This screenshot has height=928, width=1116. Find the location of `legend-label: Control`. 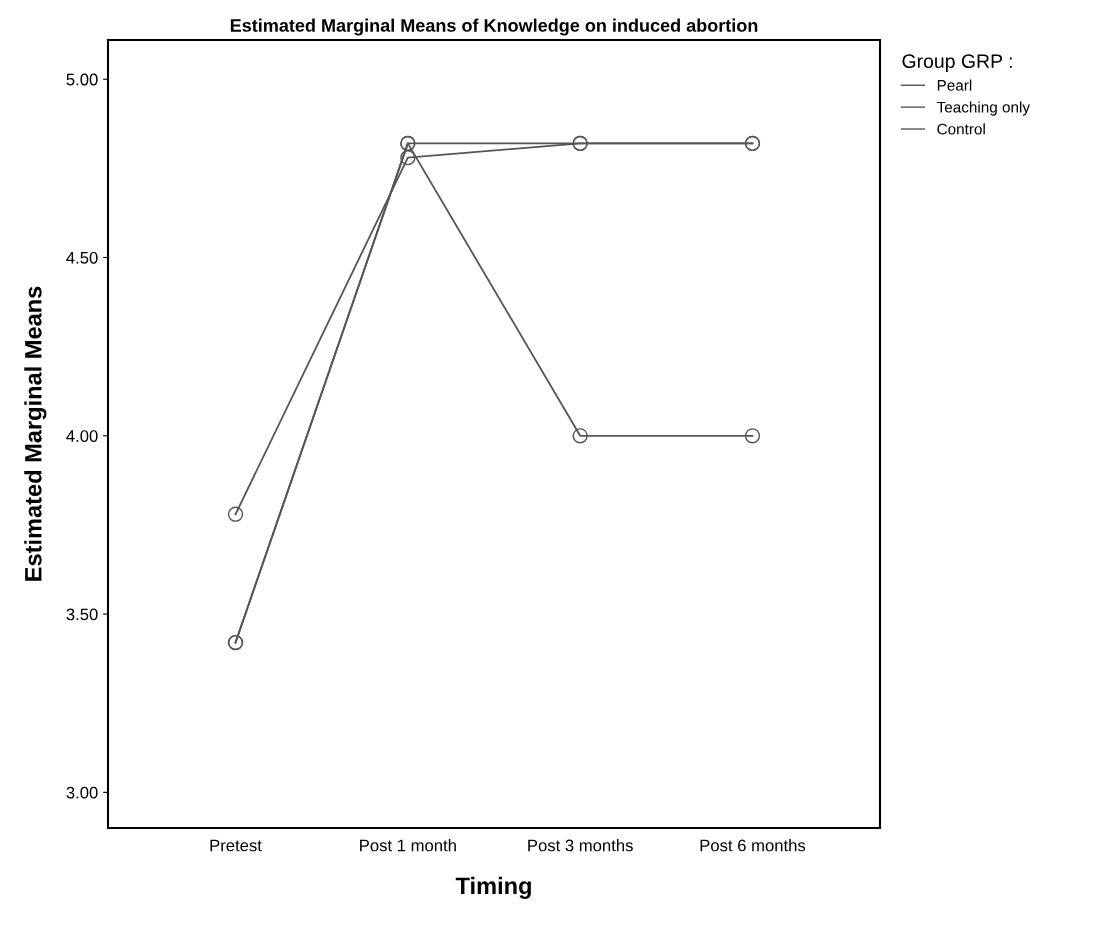

legend-label: Control is located at coordinates (961, 129).